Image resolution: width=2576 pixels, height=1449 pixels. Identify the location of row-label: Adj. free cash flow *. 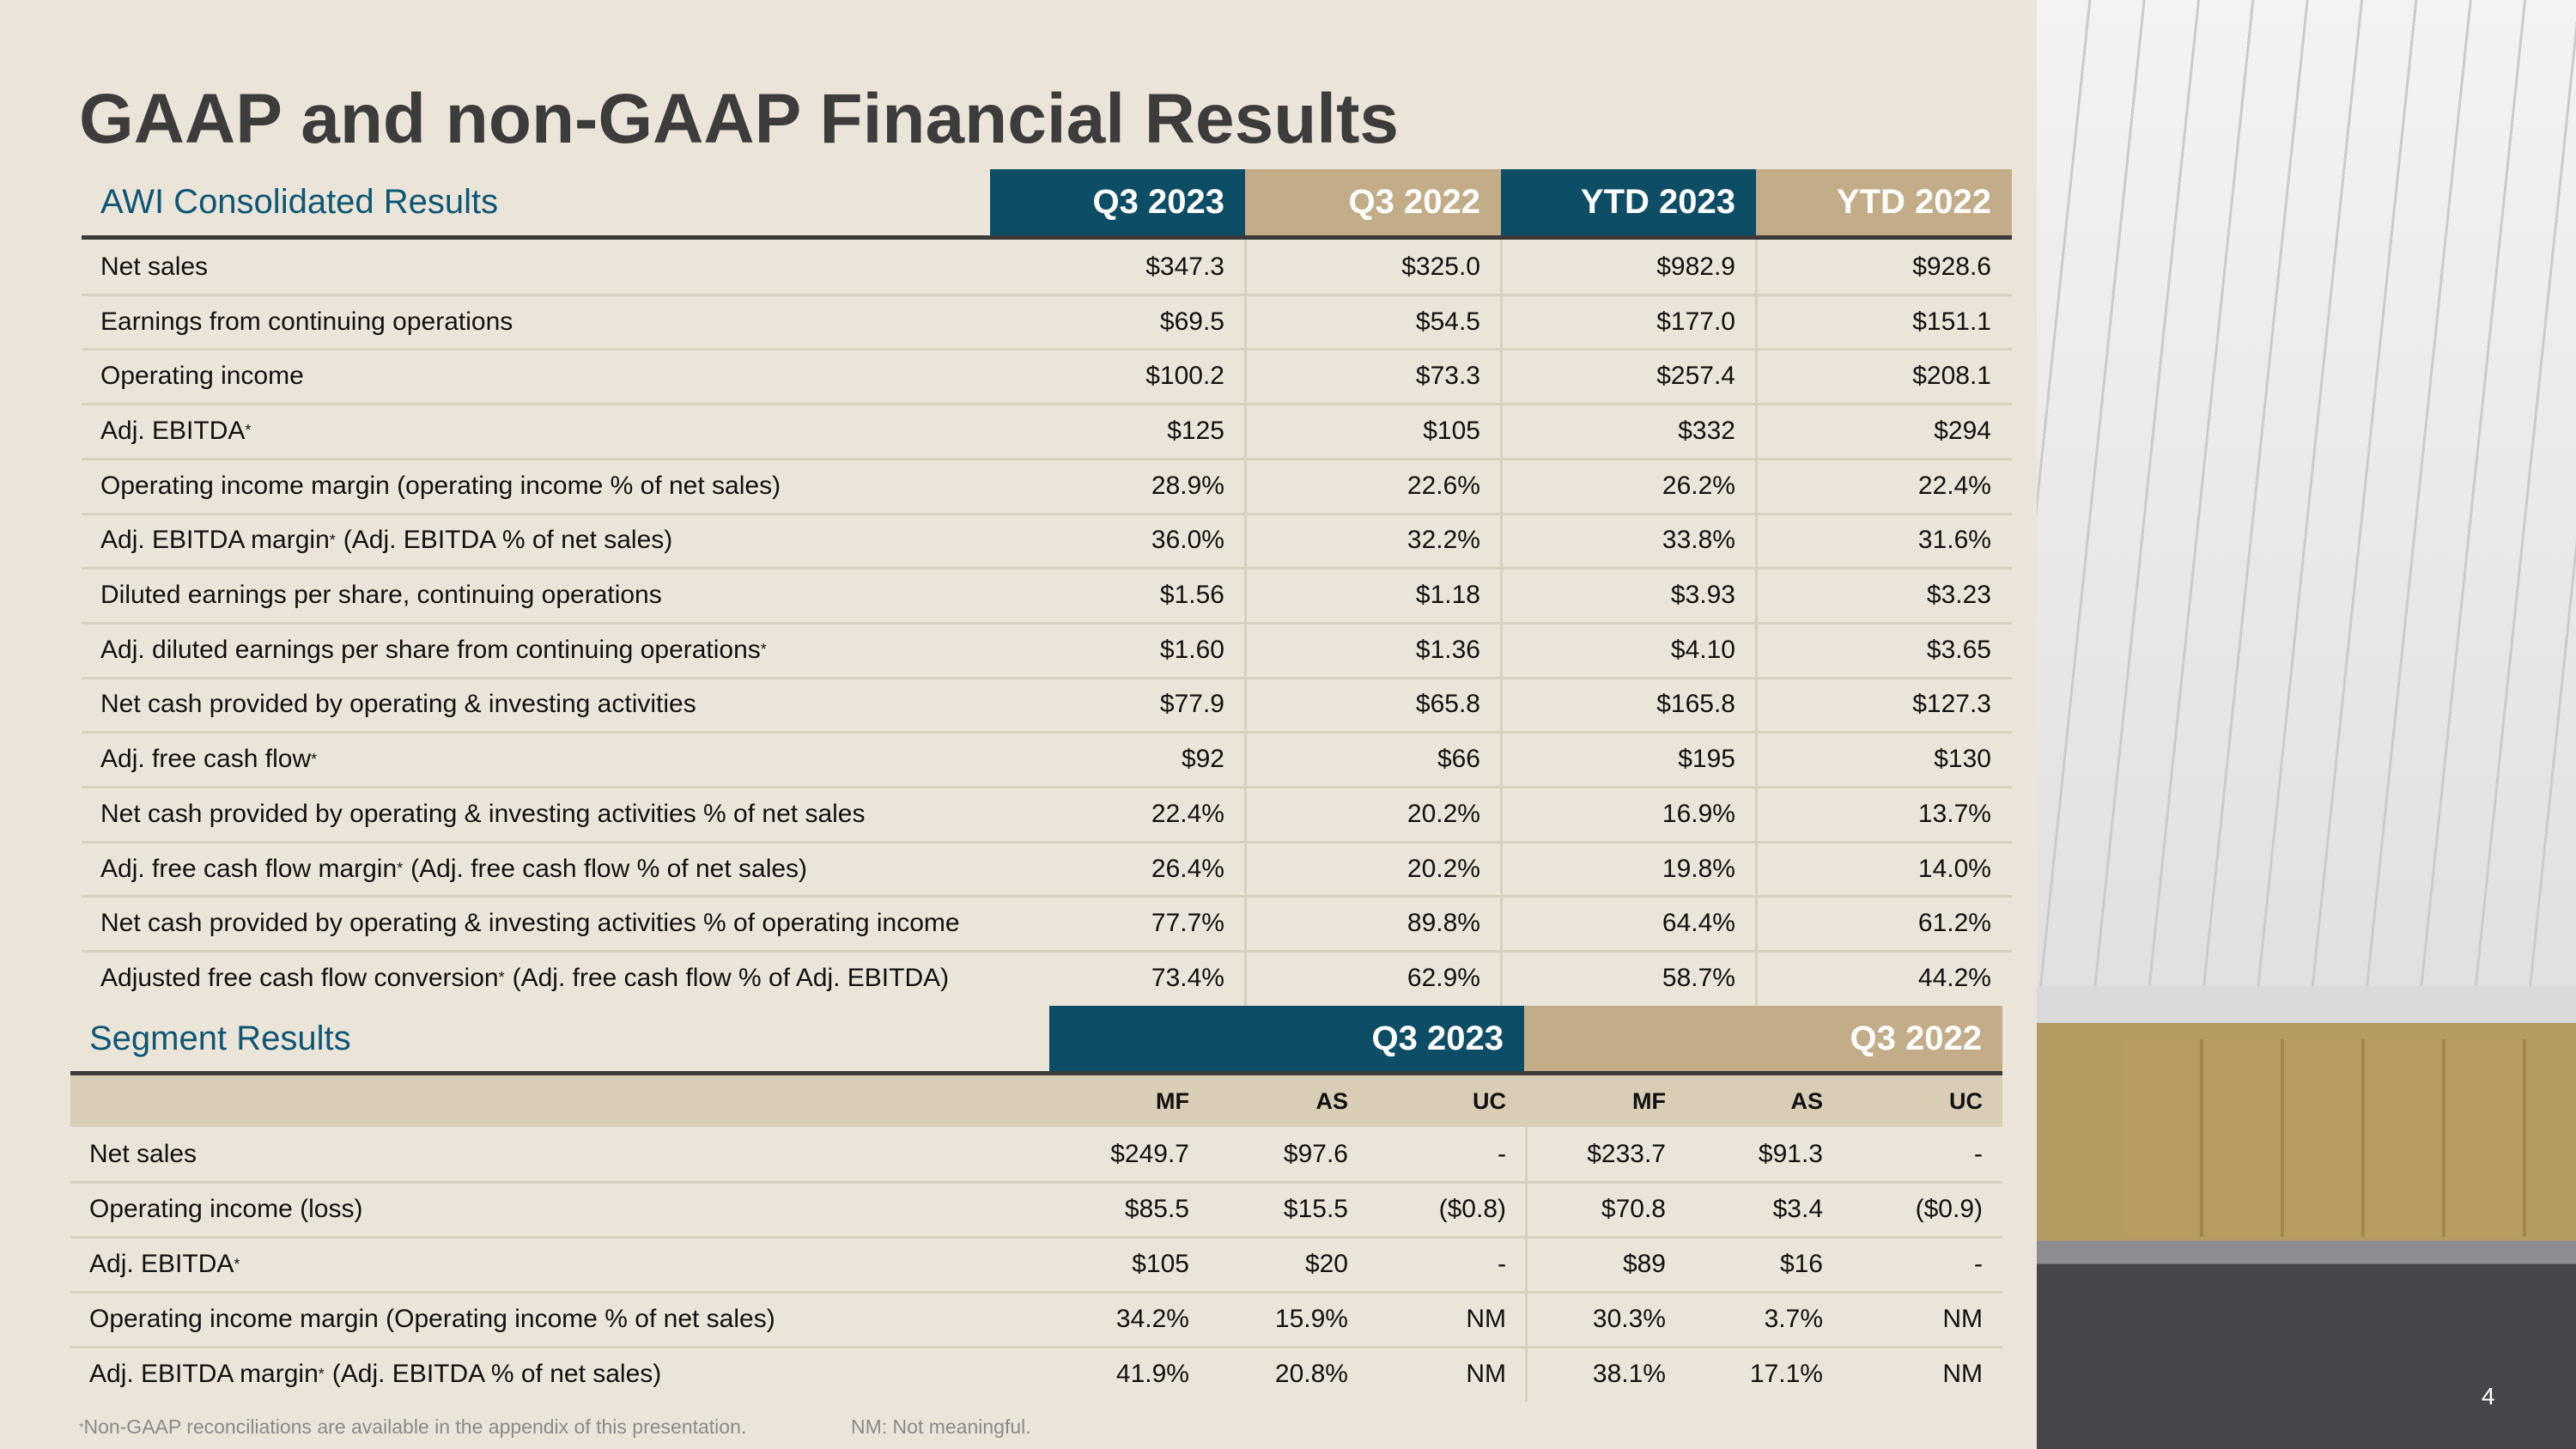
(536, 759).